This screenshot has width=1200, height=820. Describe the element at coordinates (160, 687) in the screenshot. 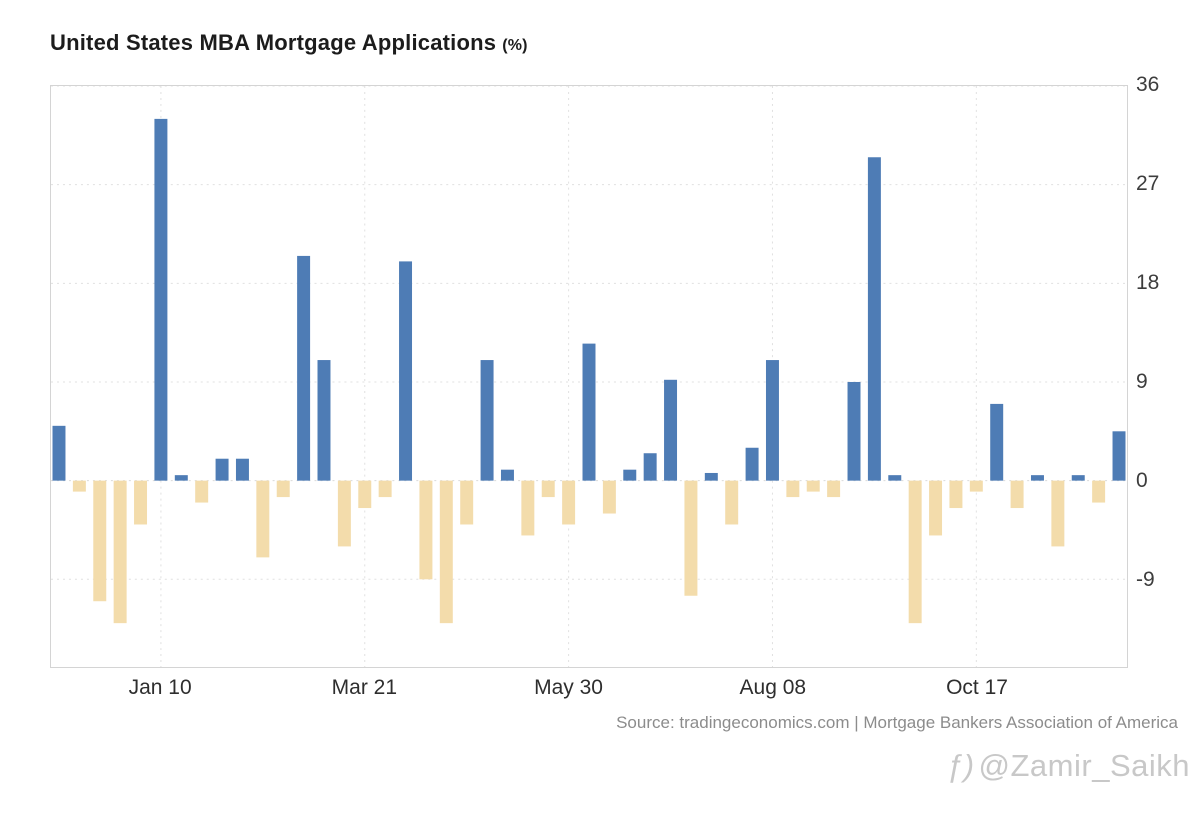

I see `x-tick-label: Jan 10` at that location.